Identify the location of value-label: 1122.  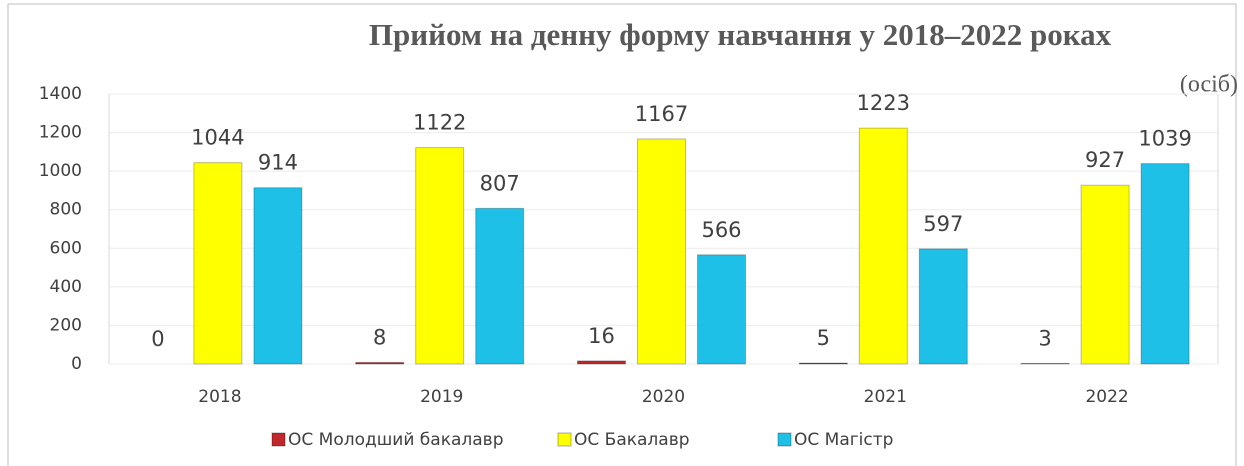
(439, 123).